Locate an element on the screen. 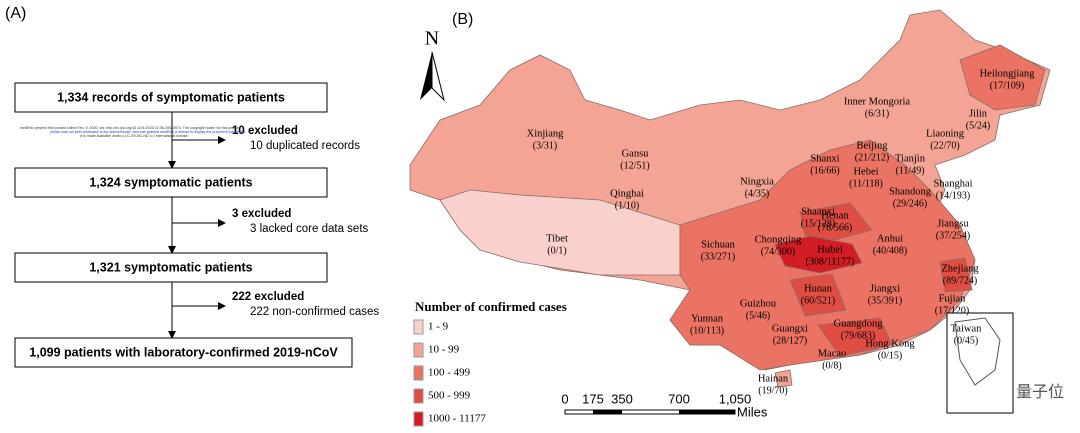 The width and height of the screenshot is (1080, 433). legend-title: Number of confirmed cases is located at coordinates (491, 306).